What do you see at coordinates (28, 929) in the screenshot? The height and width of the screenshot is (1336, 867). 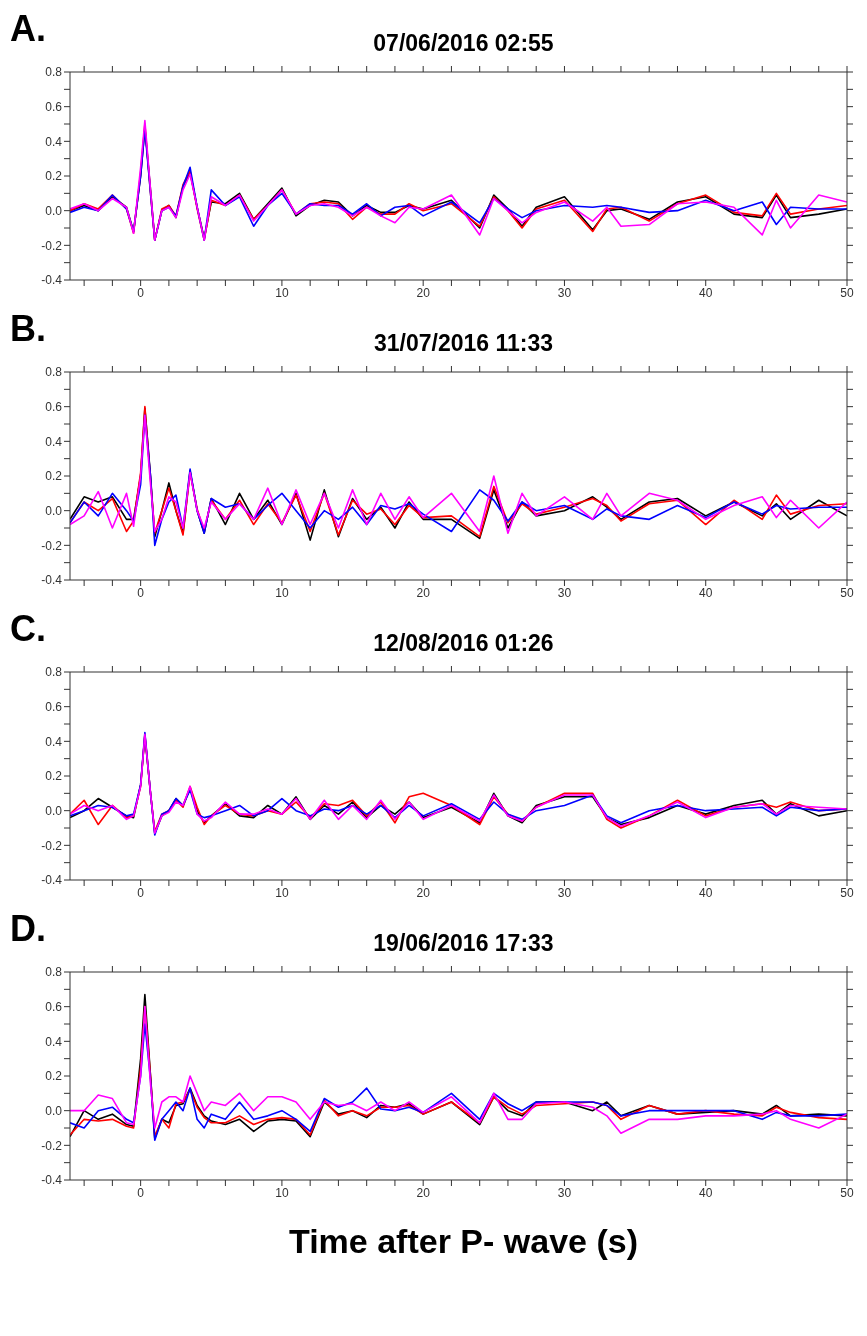 I see `text: D.` at bounding box center [28, 929].